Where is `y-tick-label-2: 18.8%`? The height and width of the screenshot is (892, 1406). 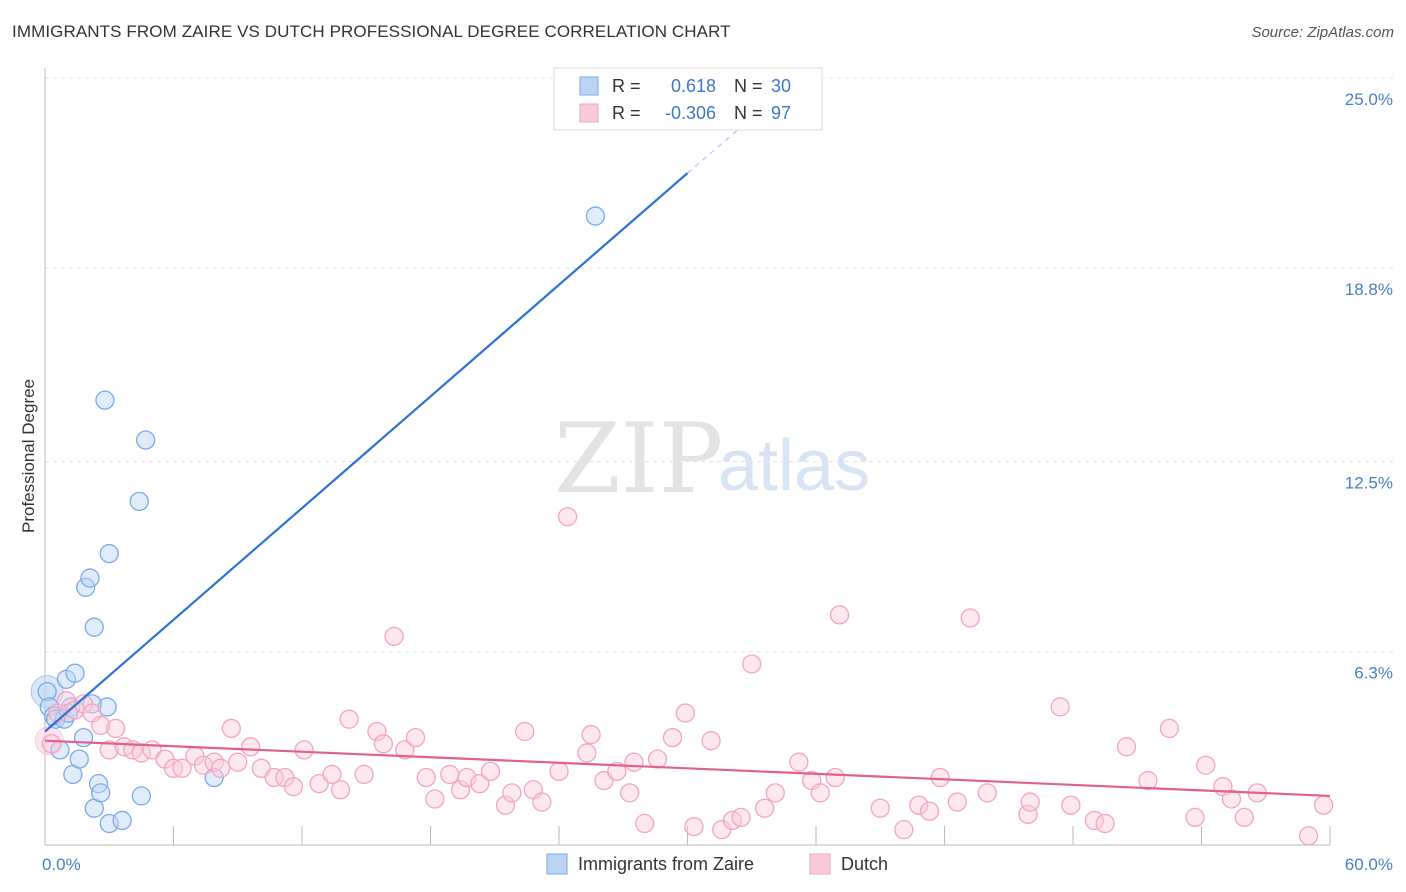 y-tick-label-2: 18.8% is located at coordinates (1369, 289).